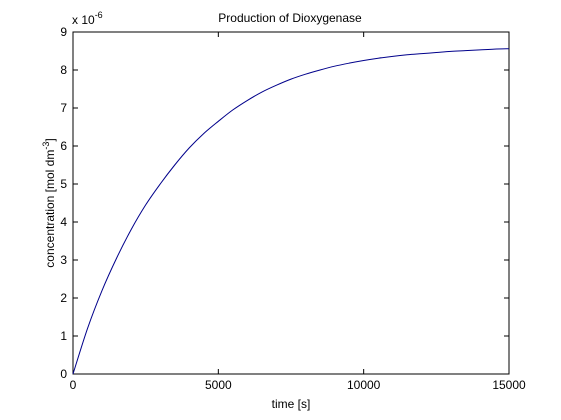  Describe the element at coordinates (63, 298) in the screenshot. I see `y-tick-label: 2` at that location.